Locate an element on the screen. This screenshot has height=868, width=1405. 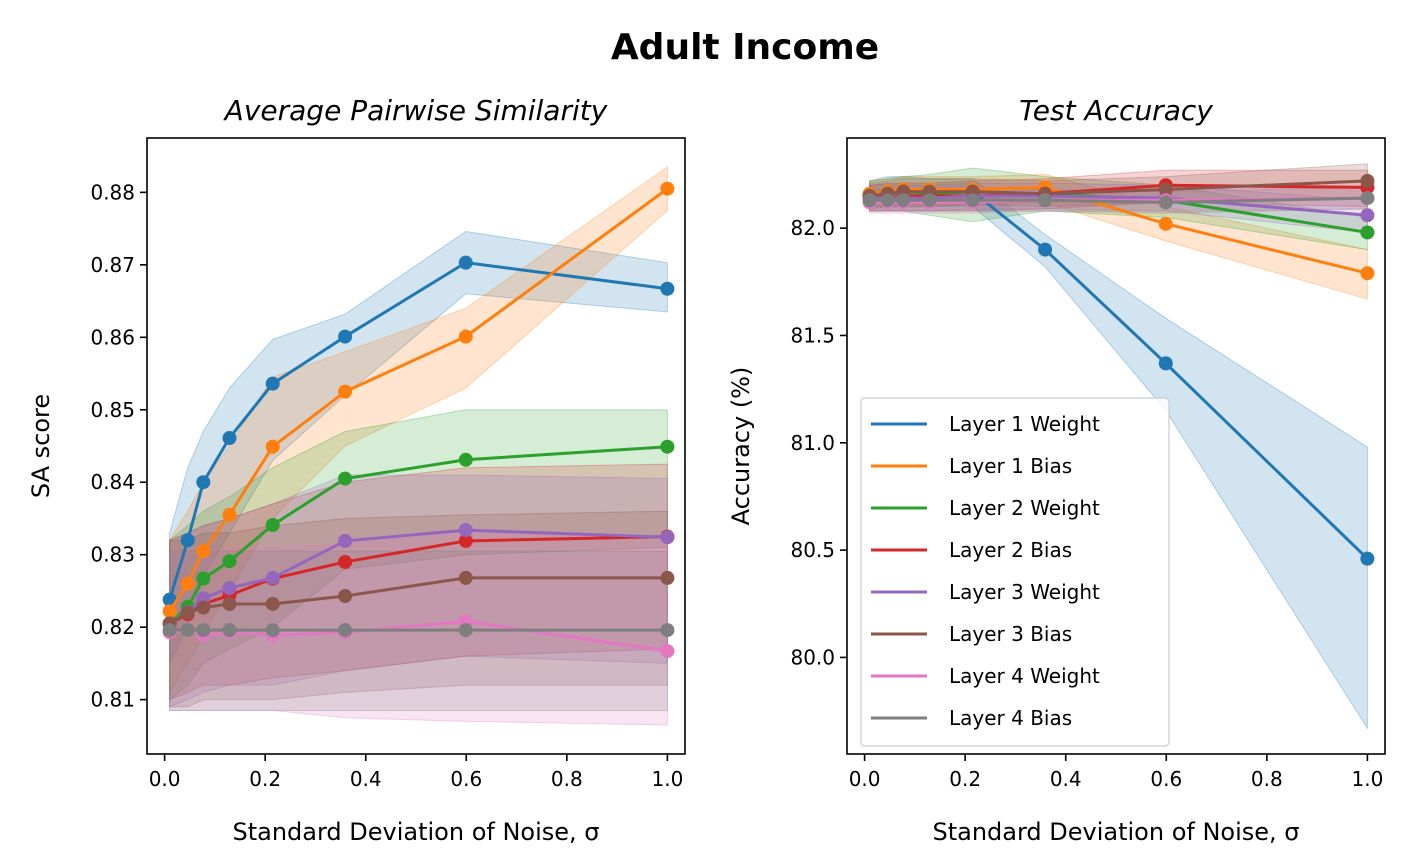
y-tick-label: 0.82 is located at coordinates (112, 627).